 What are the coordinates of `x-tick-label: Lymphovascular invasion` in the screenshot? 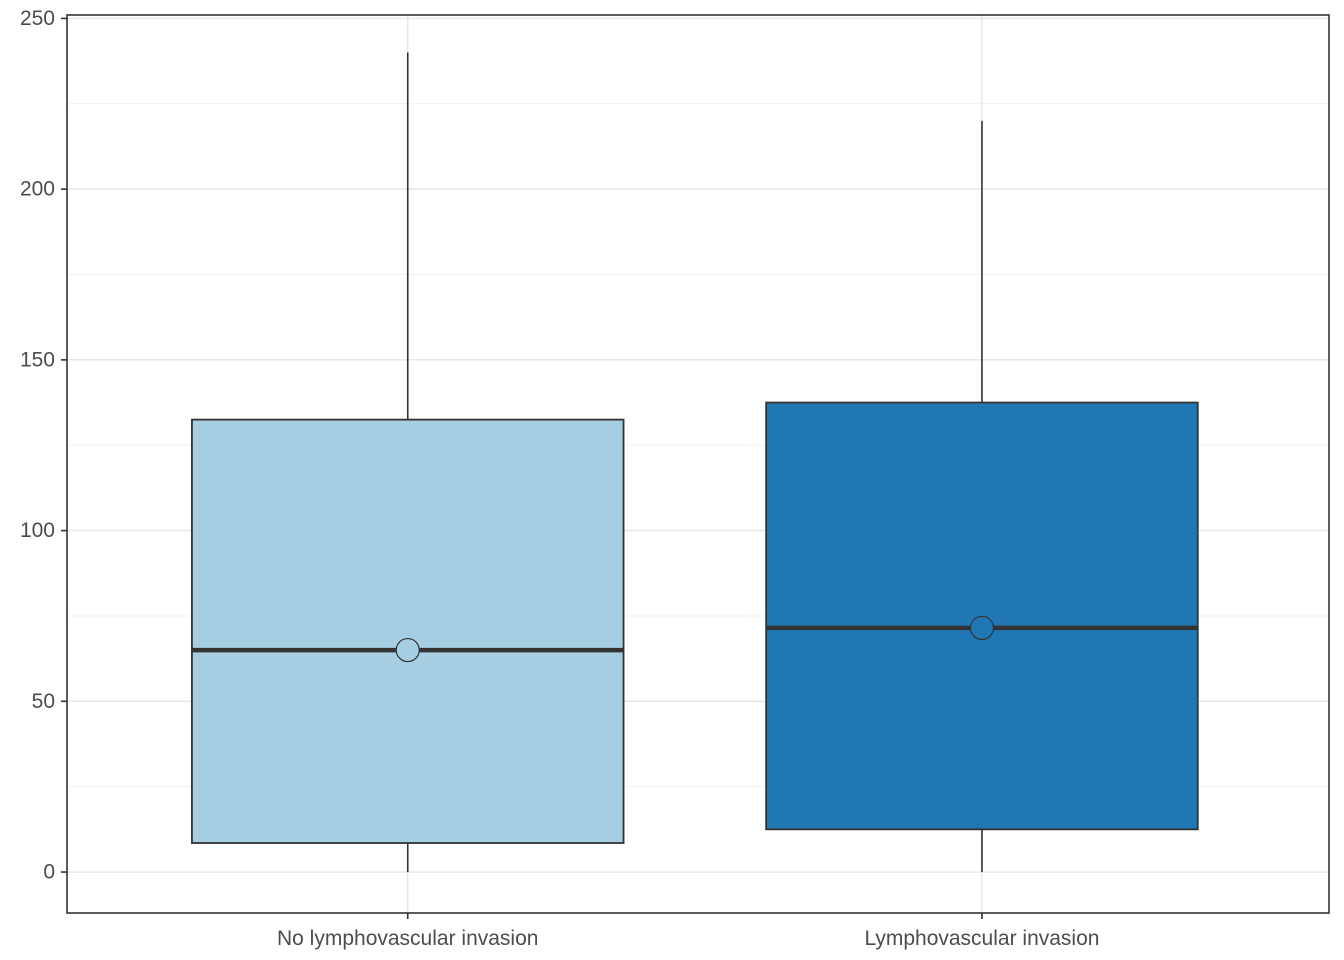 It's located at (981, 938).